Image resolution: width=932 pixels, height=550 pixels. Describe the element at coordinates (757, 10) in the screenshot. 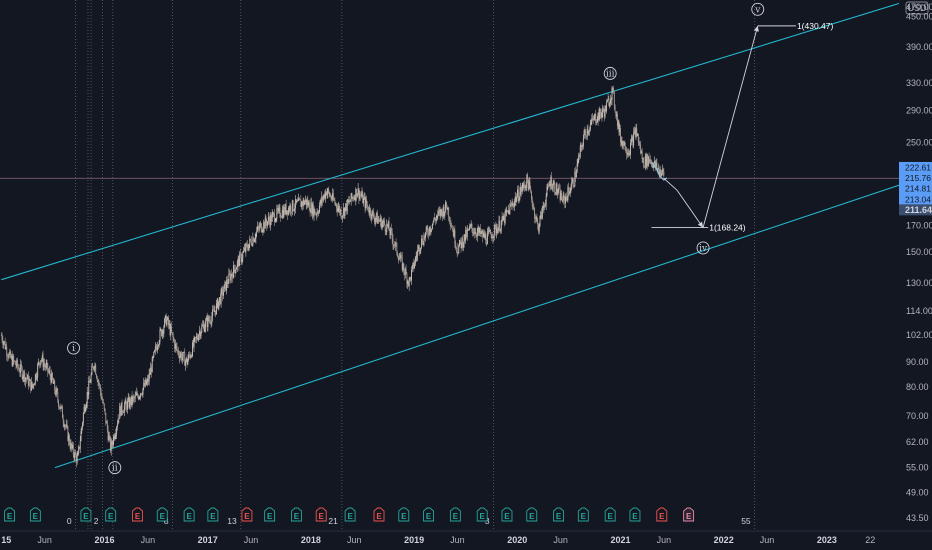

I see `wave-label-v: v` at that location.